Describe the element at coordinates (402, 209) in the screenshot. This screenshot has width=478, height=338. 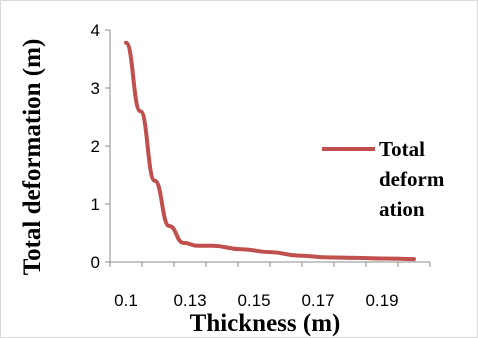
I see `legend-label-line-3: ation` at that location.